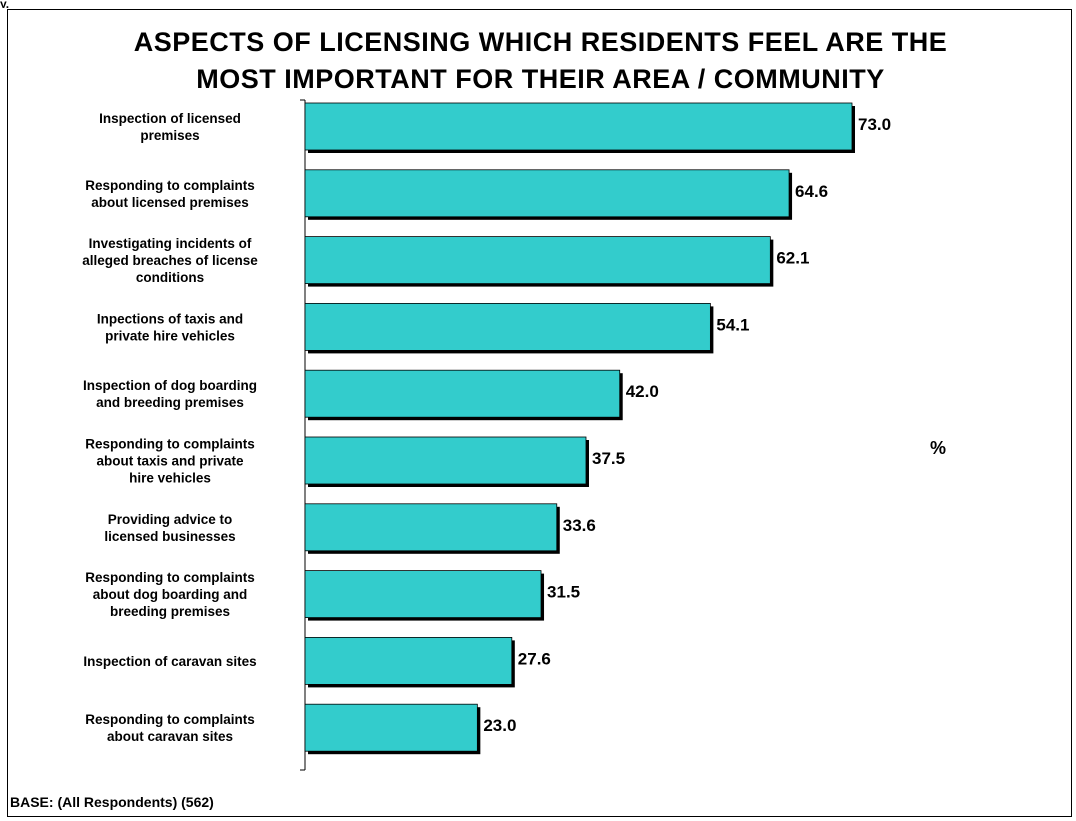 The height and width of the screenshot is (821, 1076). What do you see at coordinates (169, 528) in the screenshot?
I see `category-label: Providing advice to licensed businesses` at bounding box center [169, 528].